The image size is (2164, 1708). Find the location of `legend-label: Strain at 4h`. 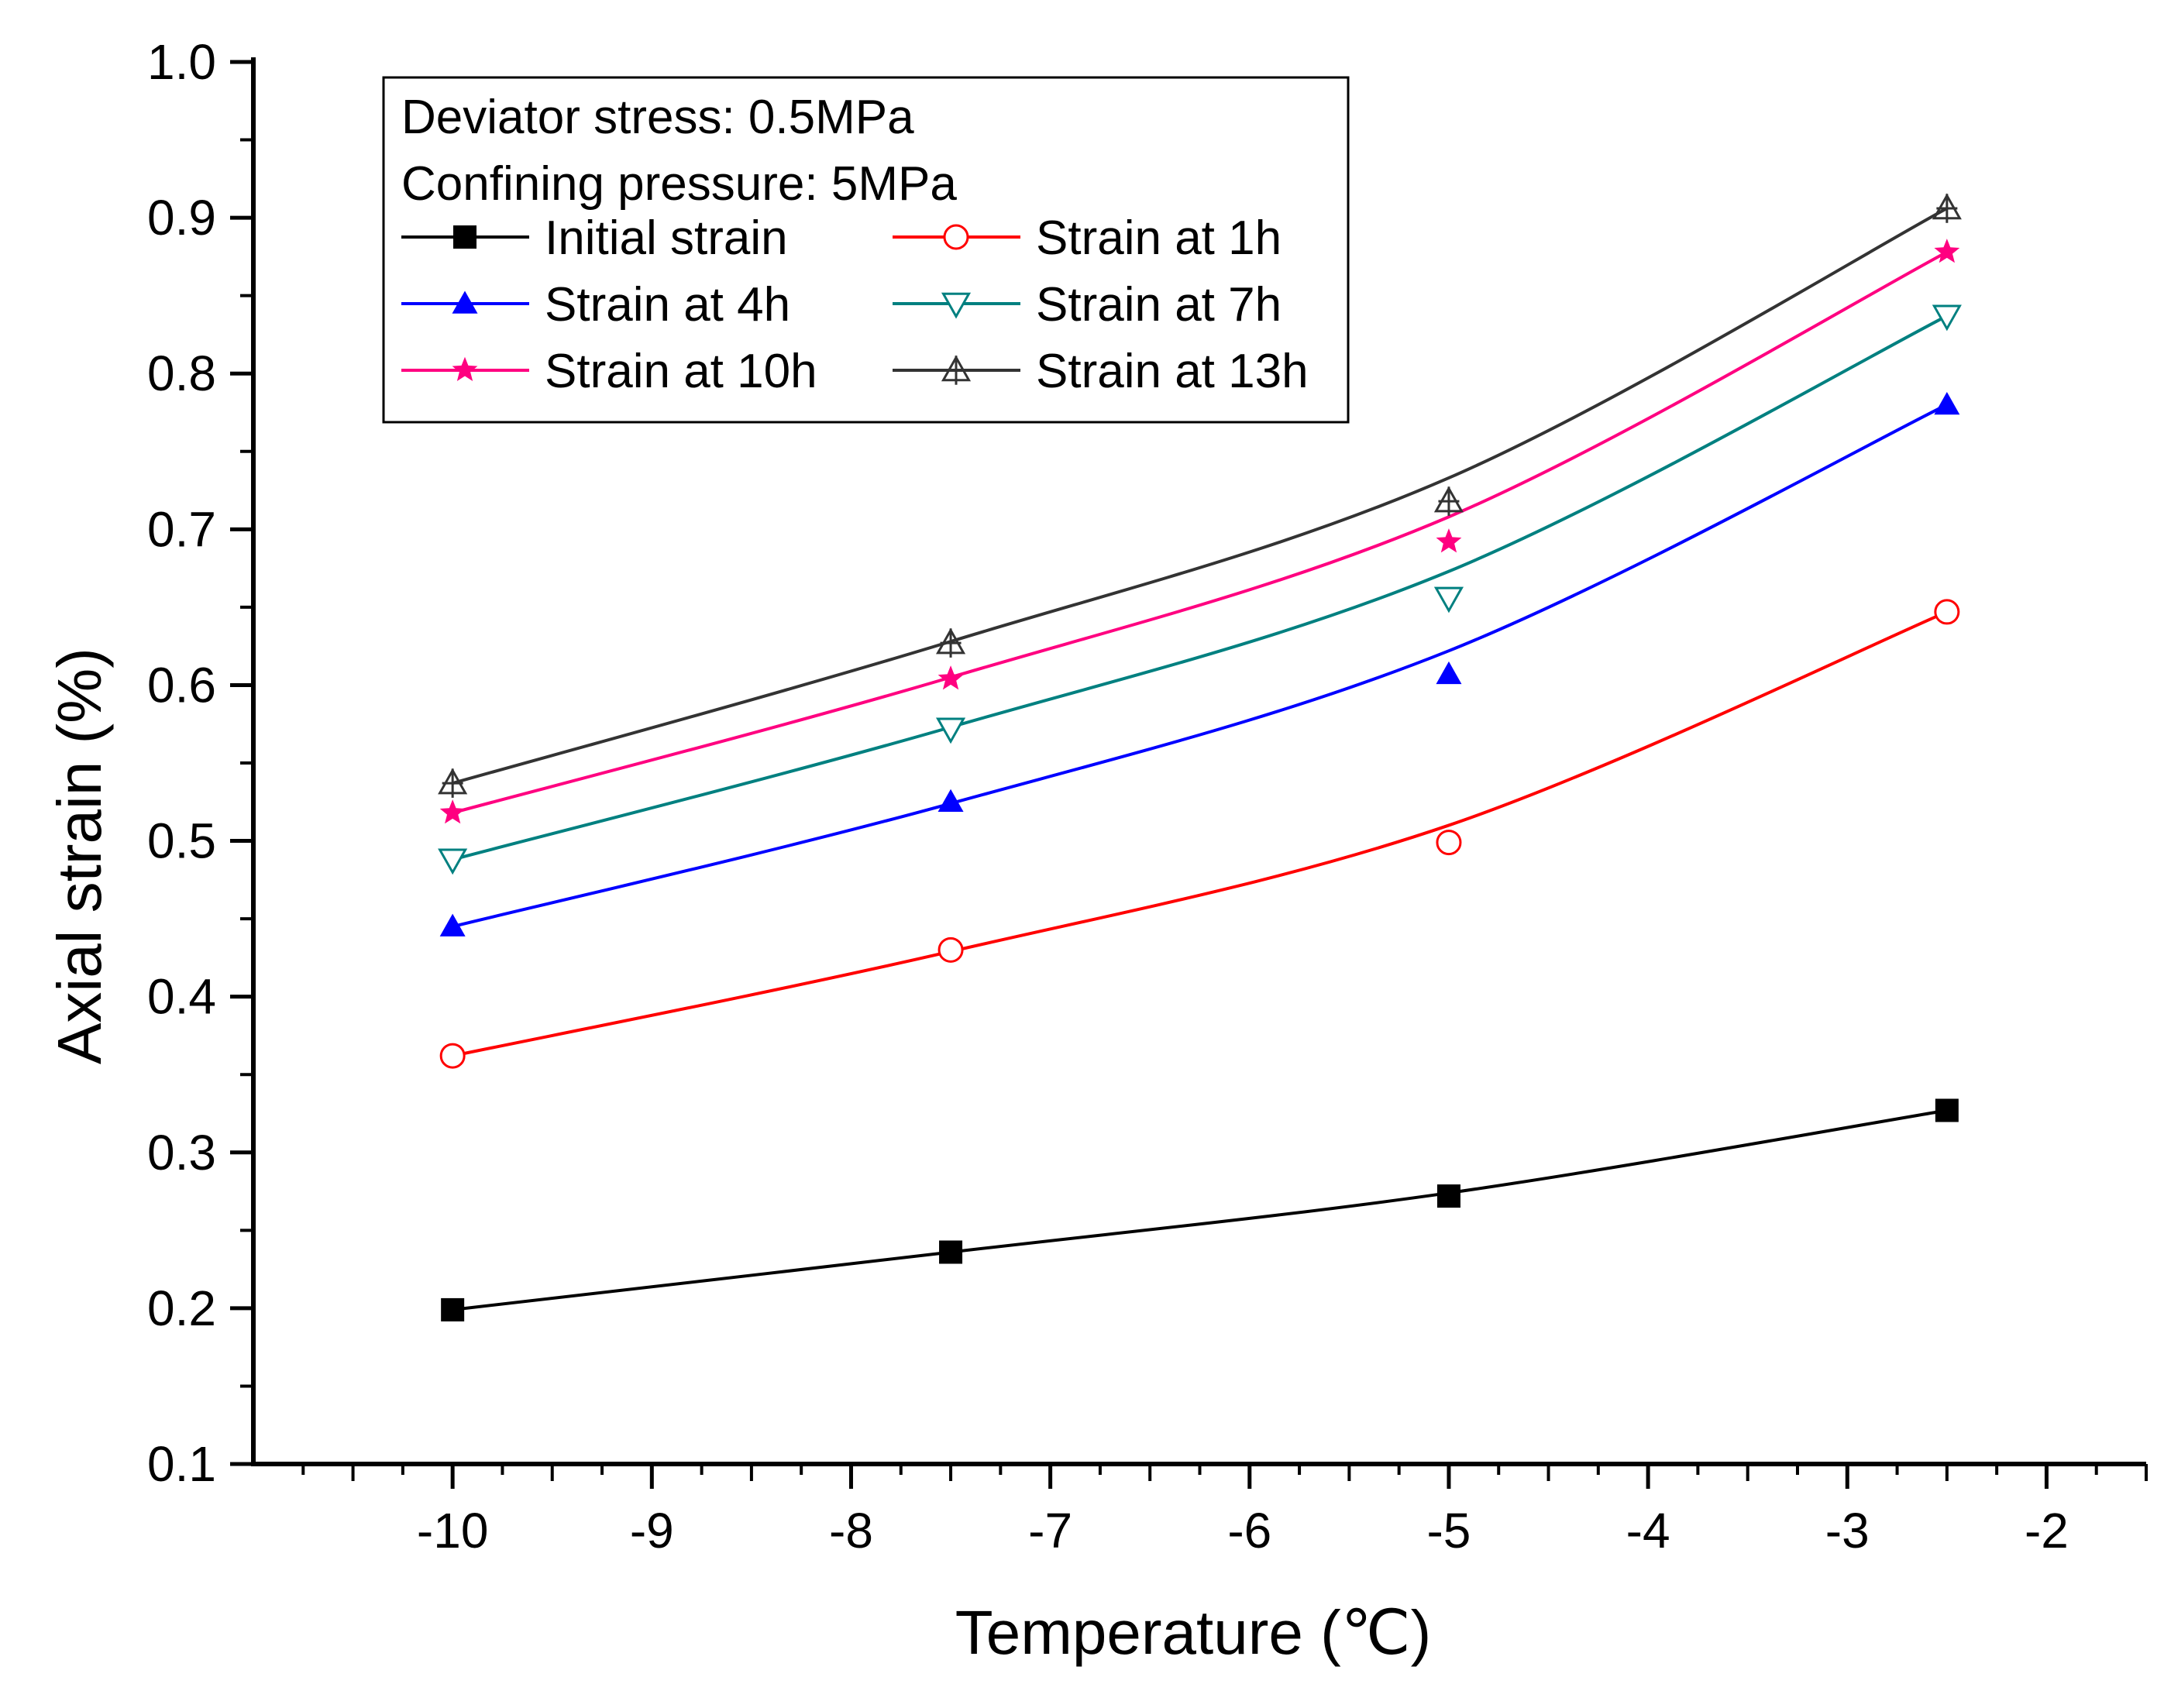

legend-label: Strain at 4h is located at coordinates (668, 305).